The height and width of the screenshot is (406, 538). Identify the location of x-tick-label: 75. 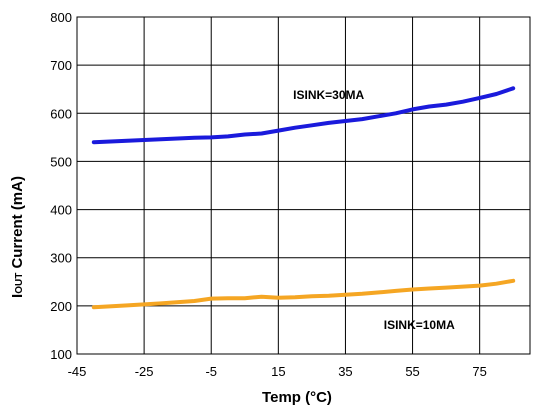
(479, 371).